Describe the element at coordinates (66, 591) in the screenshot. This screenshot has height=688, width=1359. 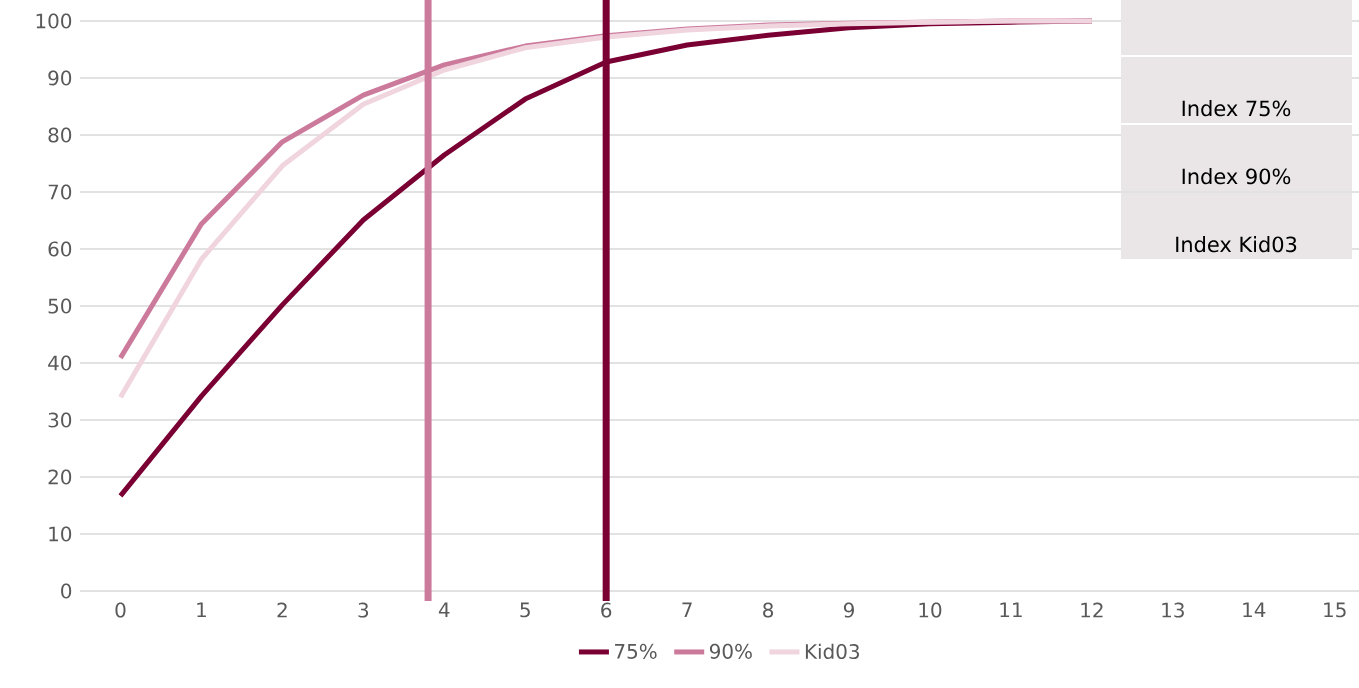
I see `y-tick-label: 0` at that location.